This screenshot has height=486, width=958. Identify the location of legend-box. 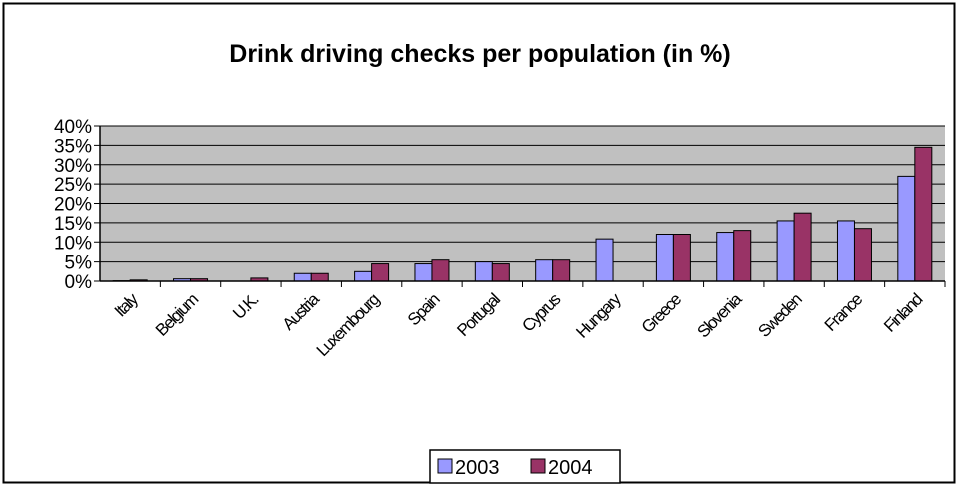
(525, 466).